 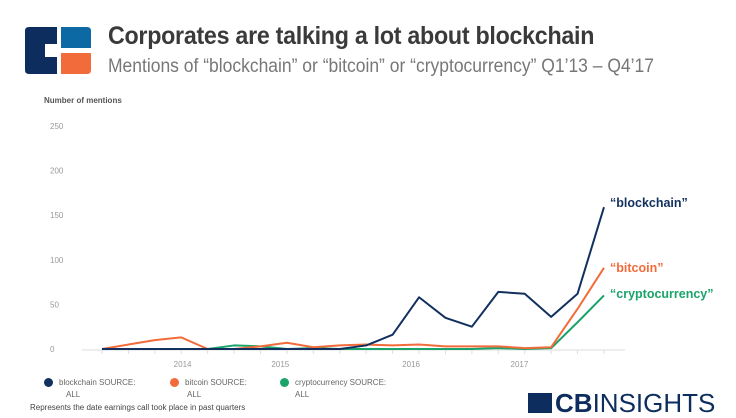 What do you see at coordinates (520, 364) in the screenshot?
I see `x-tick-label: 2017` at bounding box center [520, 364].